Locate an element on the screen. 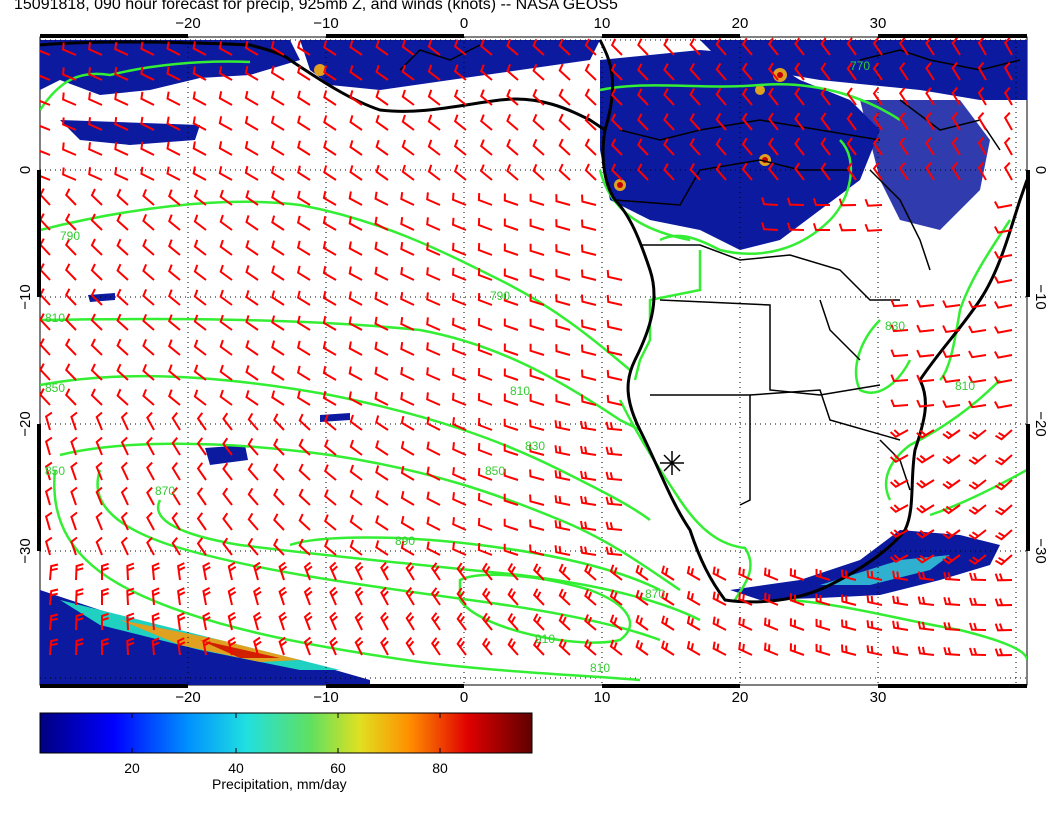  lon-tick-label: 0 is located at coordinates (464, 23).